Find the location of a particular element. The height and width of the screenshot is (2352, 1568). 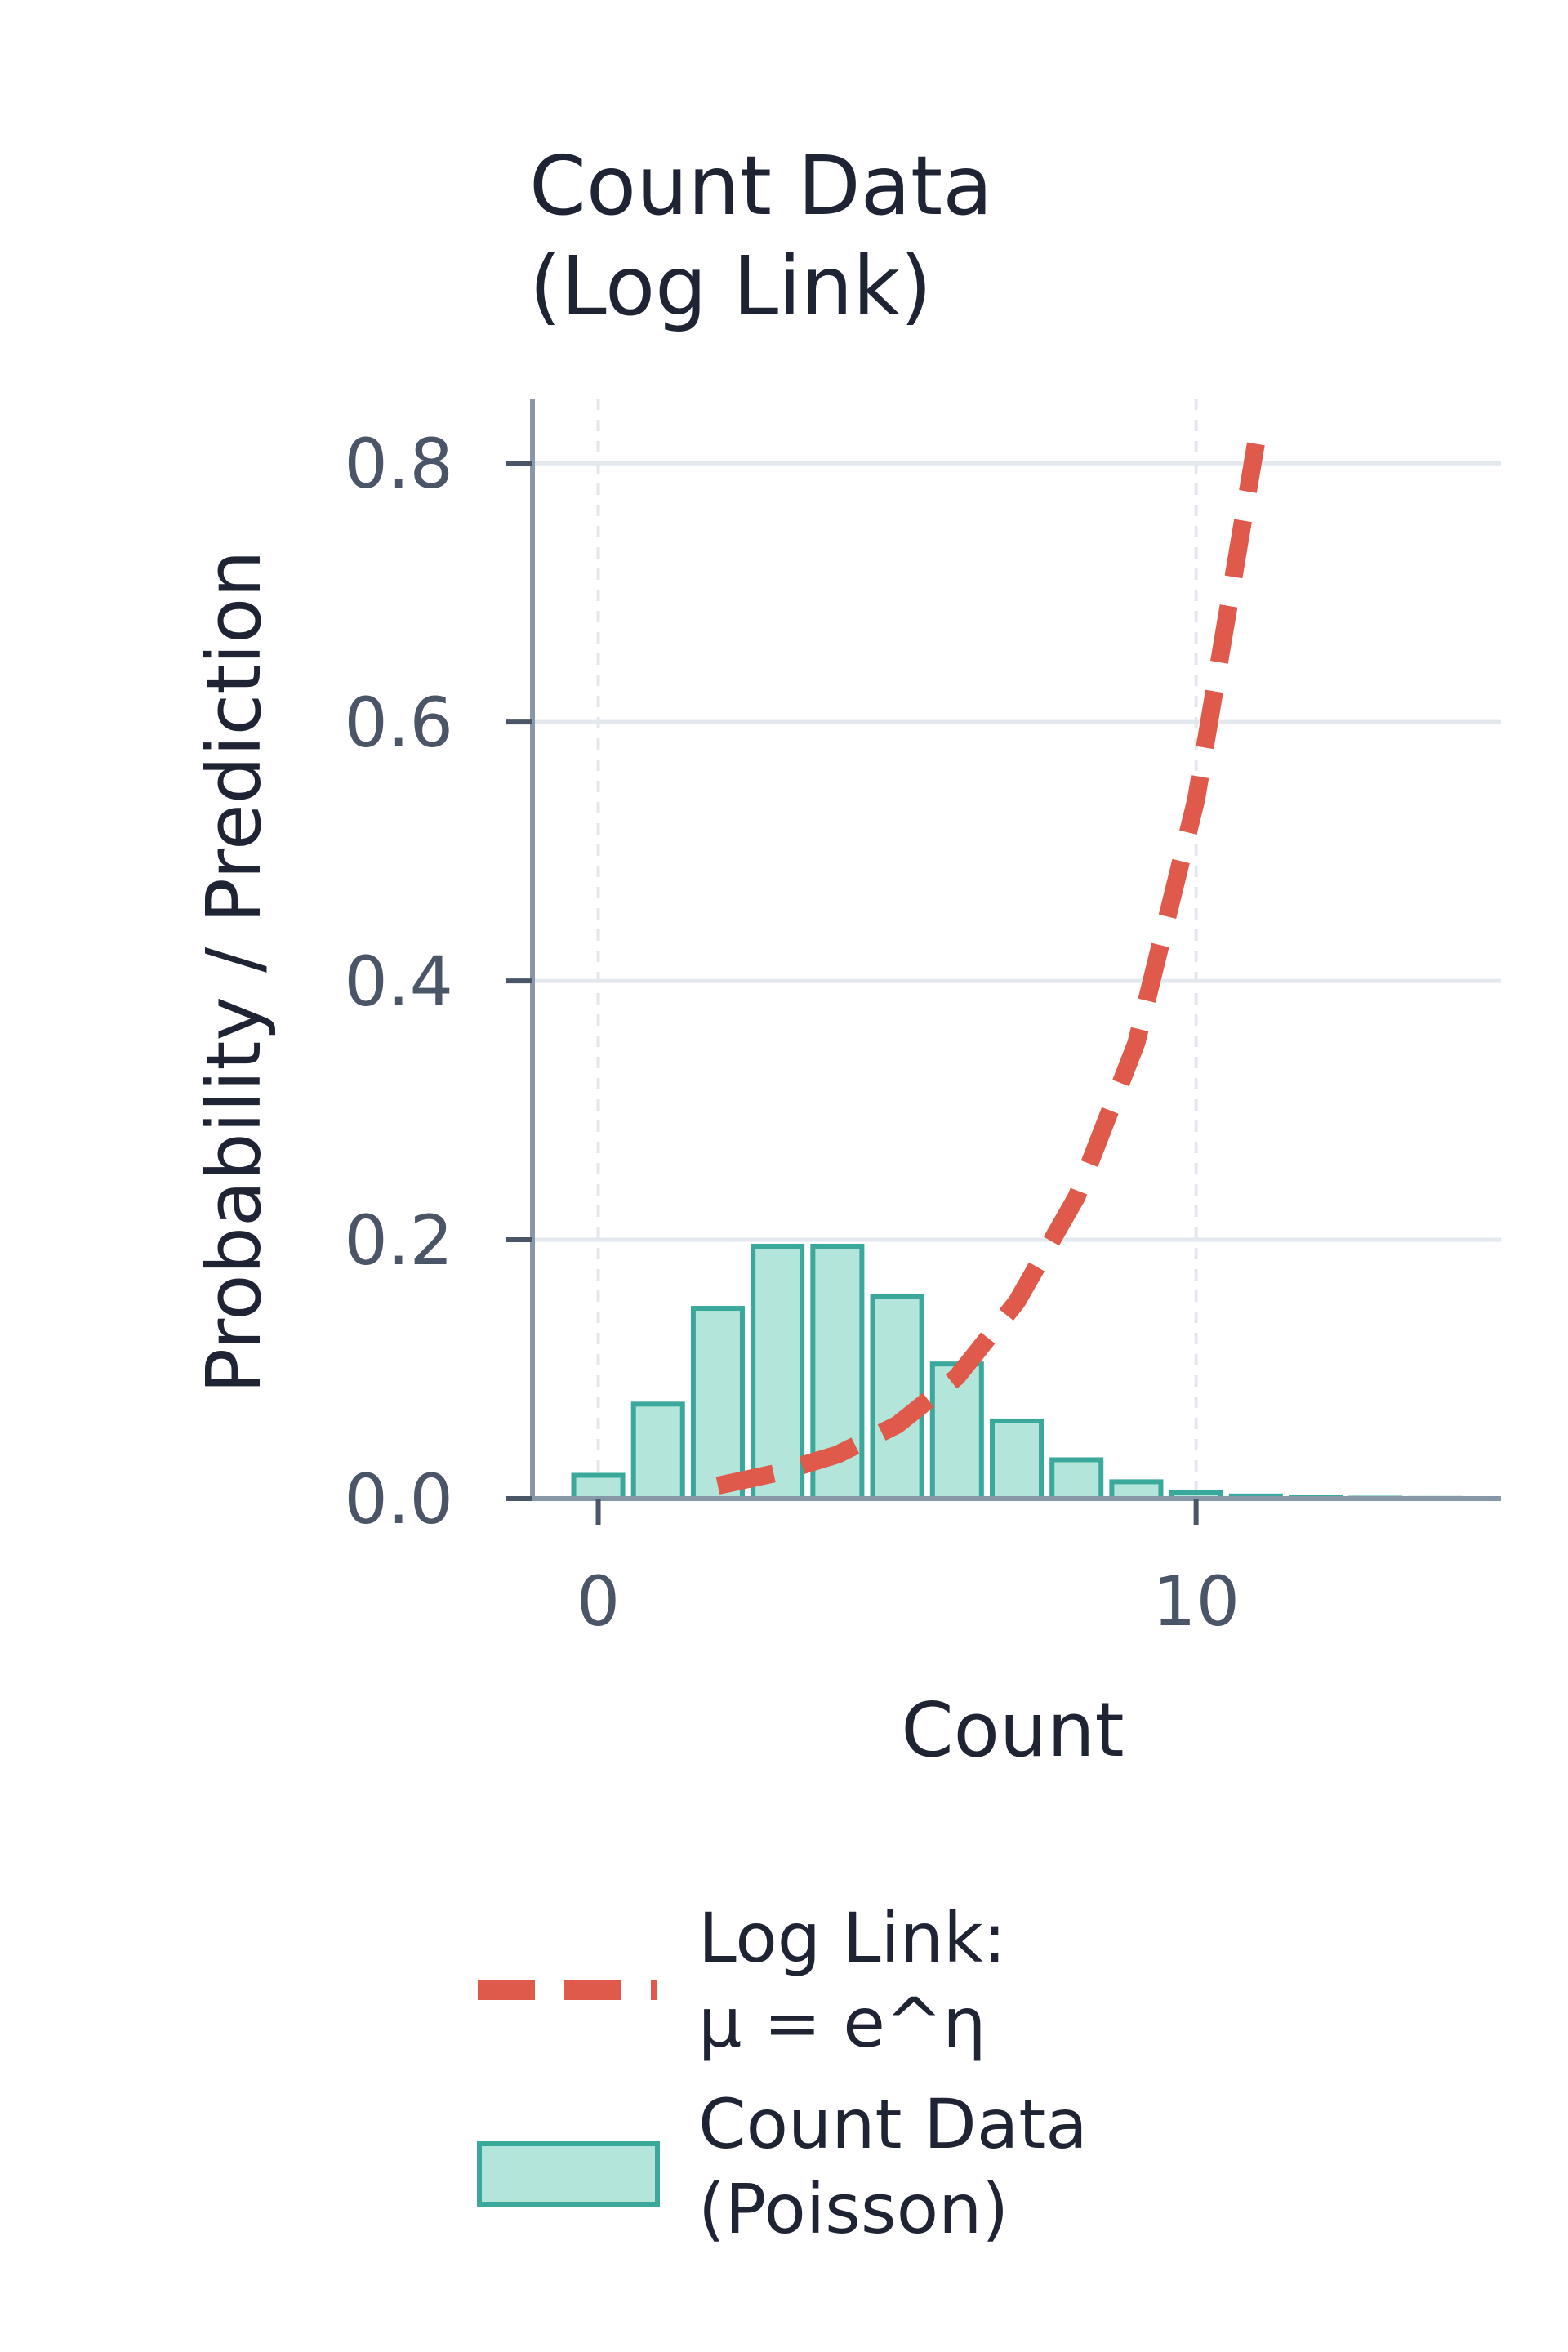

y-tick-label-0: 0.0 is located at coordinates (398, 1499).